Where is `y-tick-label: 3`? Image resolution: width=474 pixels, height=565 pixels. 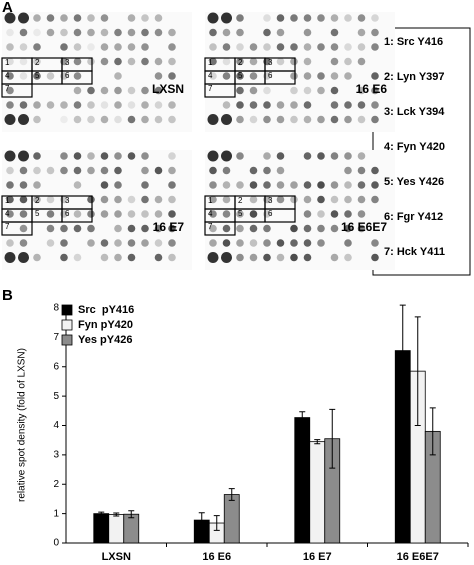 y-tick-label: 3 is located at coordinates (56, 455).